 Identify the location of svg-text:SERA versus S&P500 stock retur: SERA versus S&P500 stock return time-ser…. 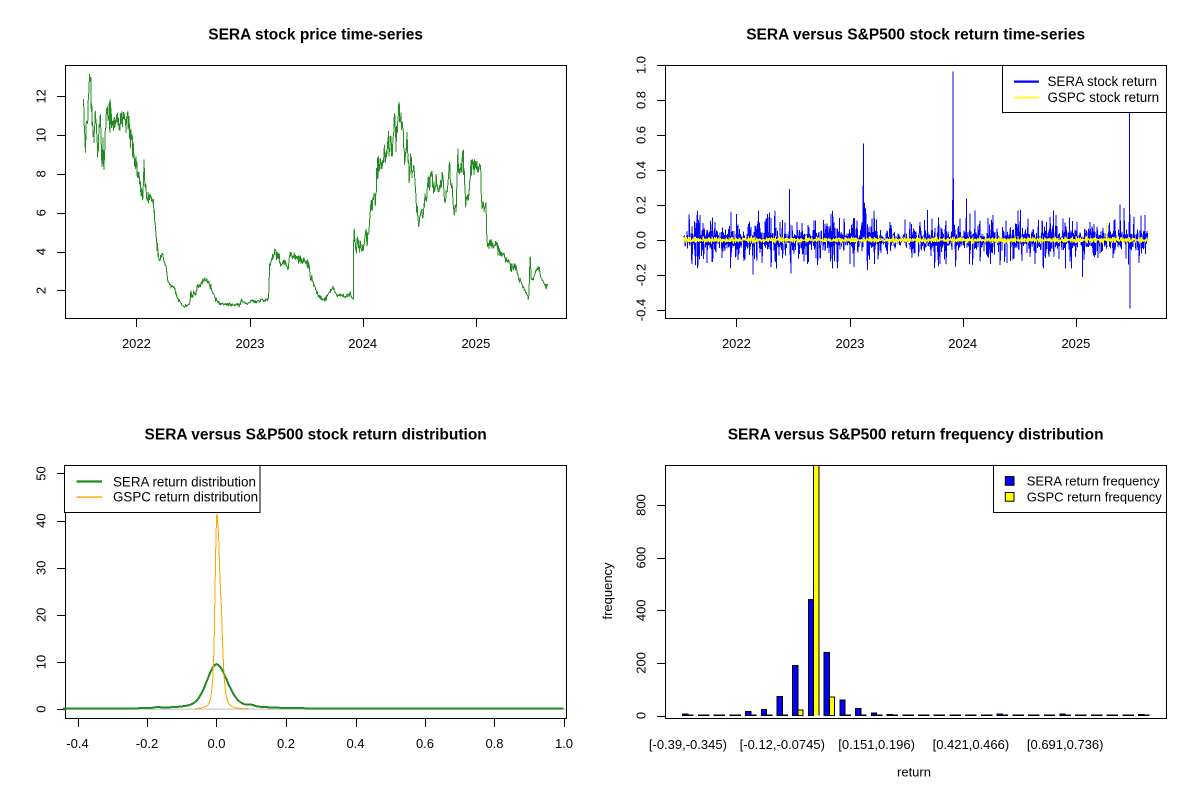
(915, 35).